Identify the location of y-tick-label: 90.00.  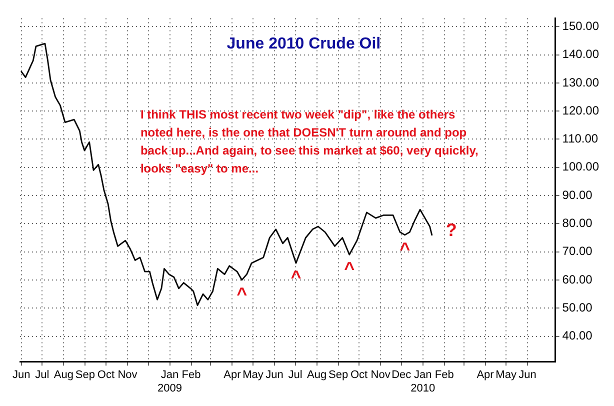
(577, 195).